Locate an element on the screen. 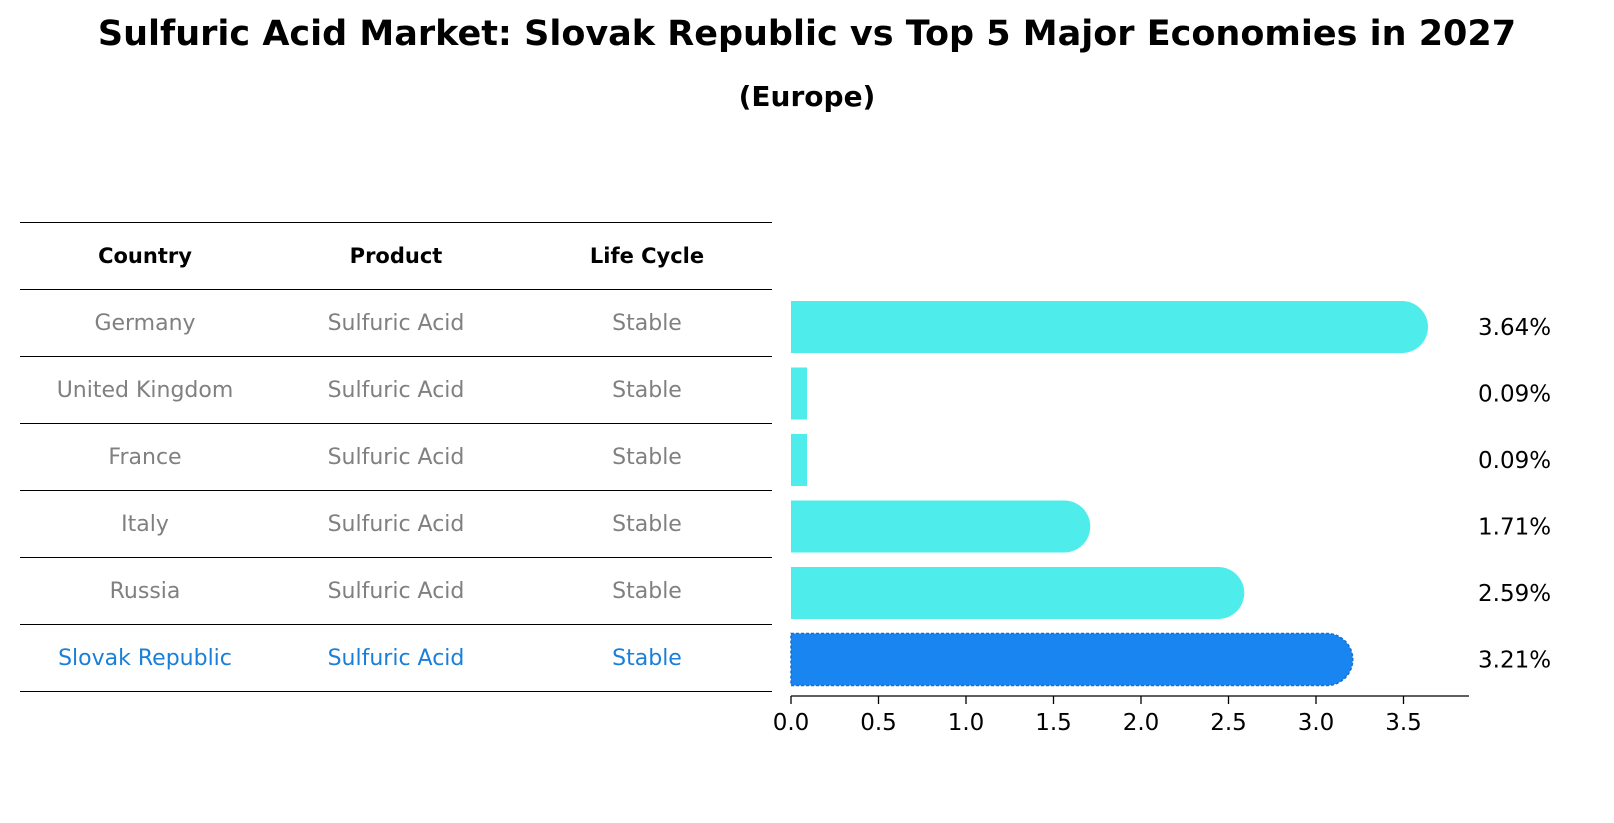 The height and width of the screenshot is (823, 1614). table-row: France Sulfuric Acid Stable is located at coordinates (396, 457).